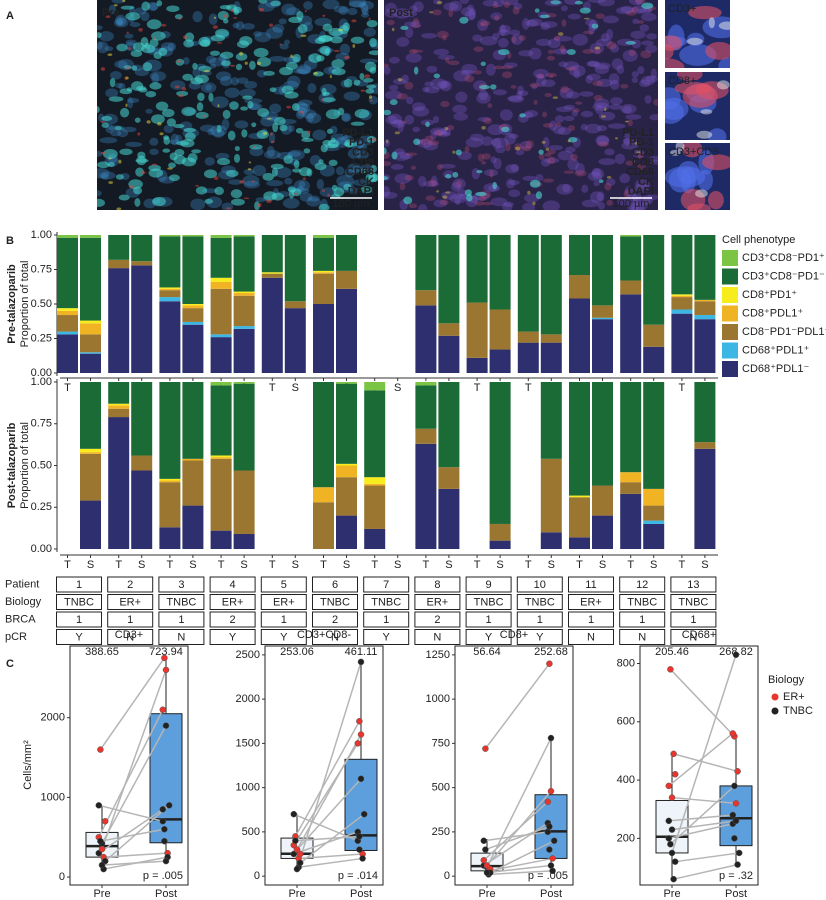 The height and width of the screenshot is (900, 826). I want to click on marker-label: CD3, so click(363, 153).